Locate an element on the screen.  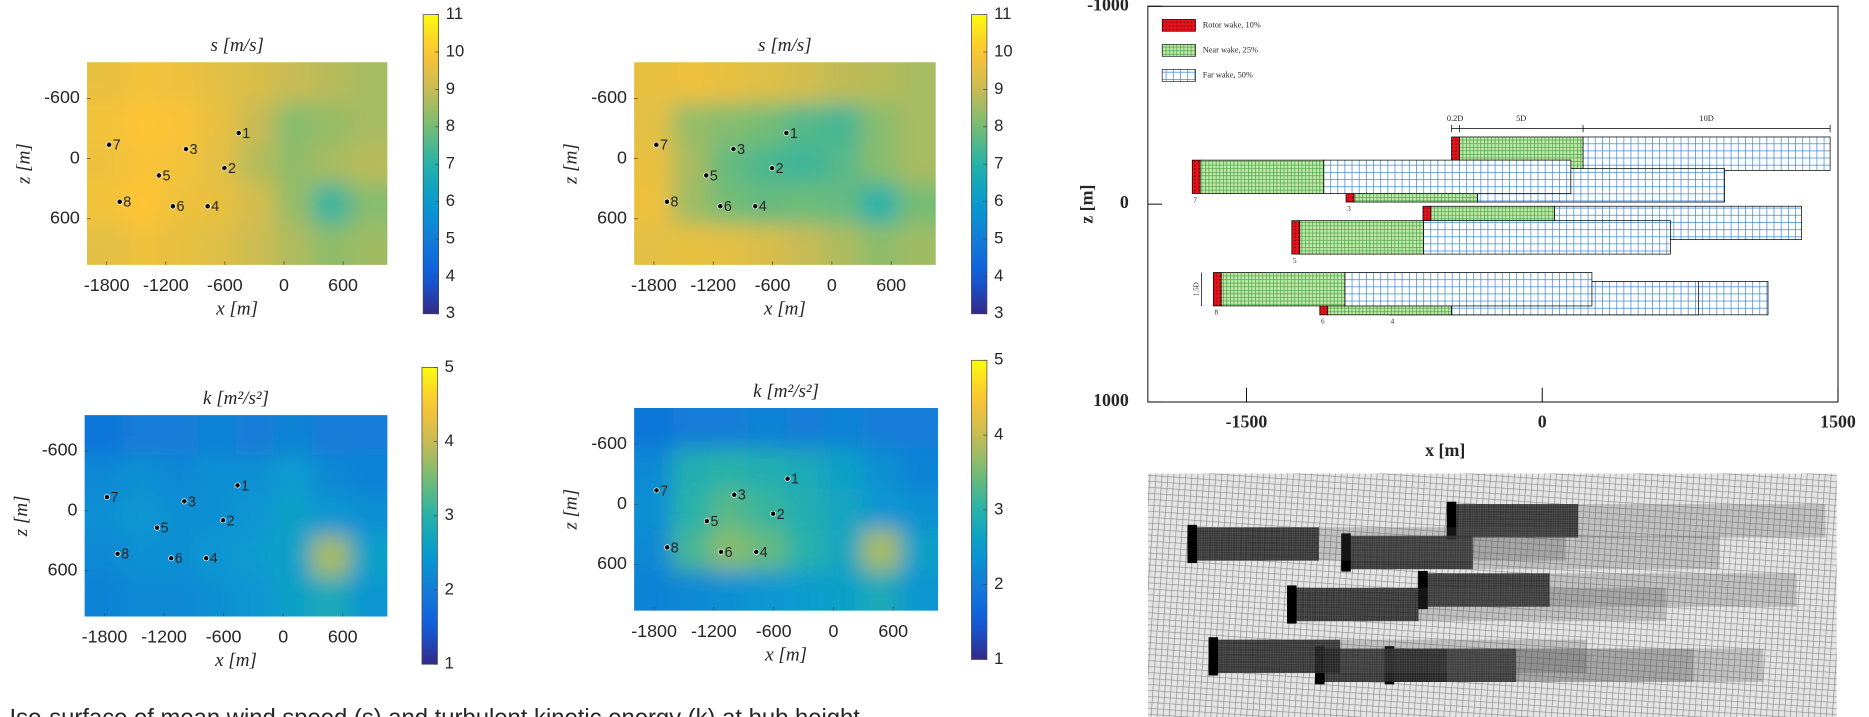
colorbar-tick-label: 6 is located at coordinates (450, 200).